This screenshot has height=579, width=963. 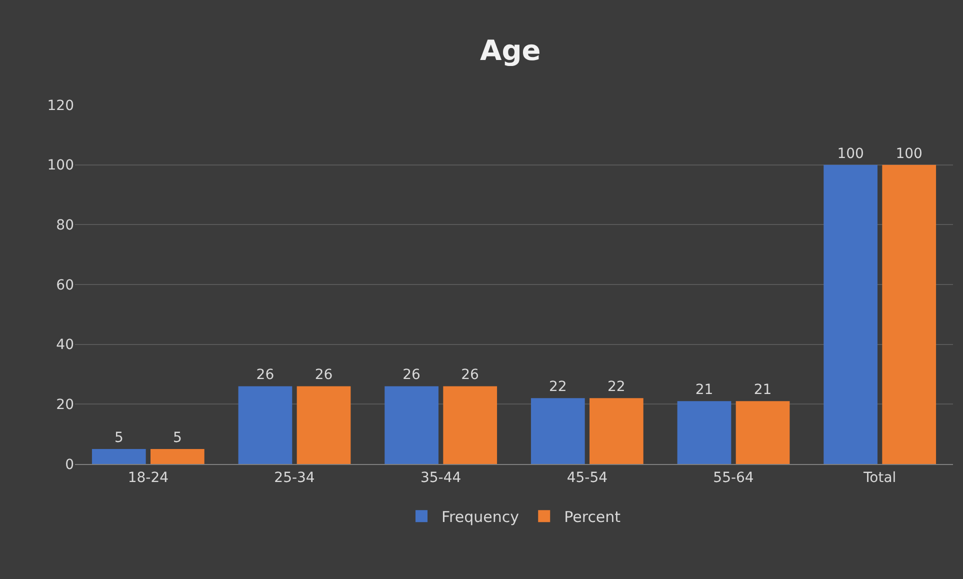 I want to click on y-tick-label: 40, so click(x=65, y=345).